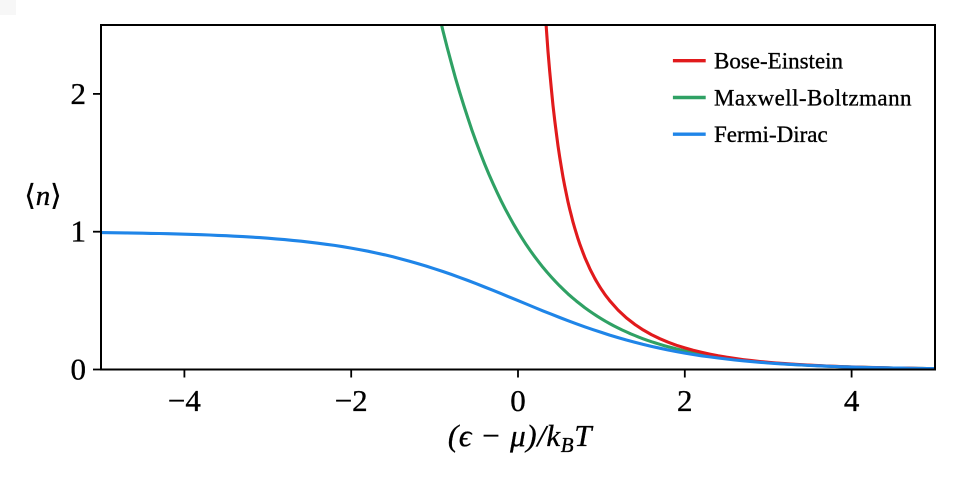  I want to click on svg-text: −4, so click(184, 400).